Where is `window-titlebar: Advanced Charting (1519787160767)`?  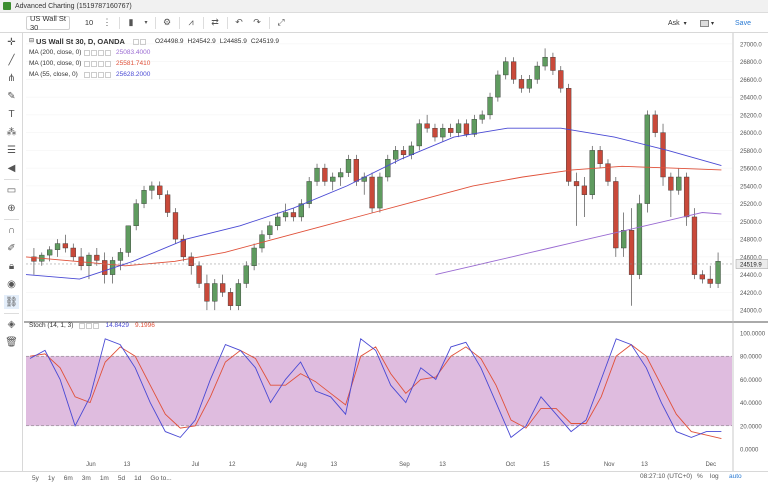
window-titlebar: Advanced Charting (1519787160767) is located at coordinates (384, 6).